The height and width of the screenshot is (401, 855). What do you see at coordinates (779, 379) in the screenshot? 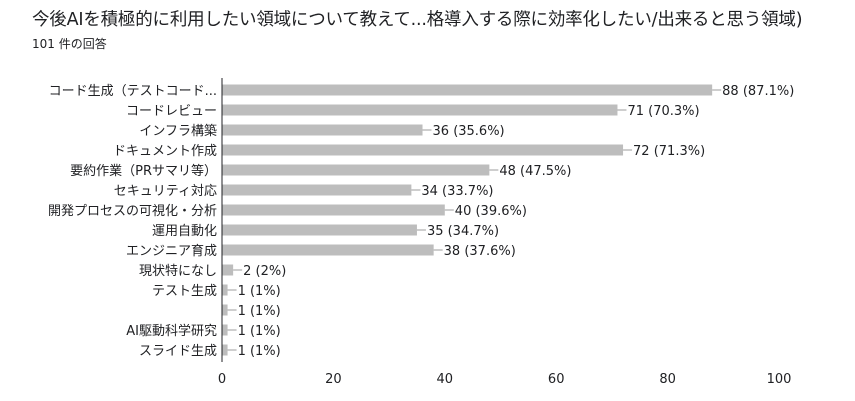
I see `x-tick-label: 100` at bounding box center [779, 379].